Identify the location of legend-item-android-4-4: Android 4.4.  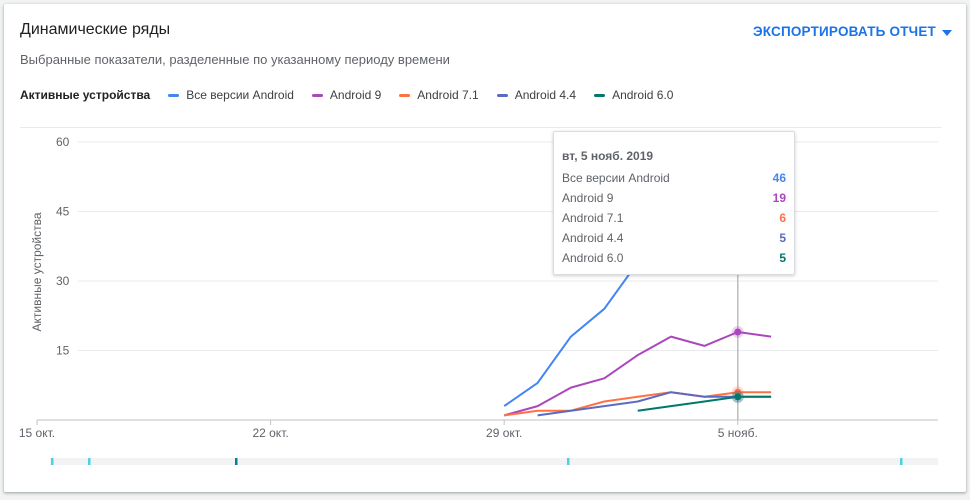
(536, 95).